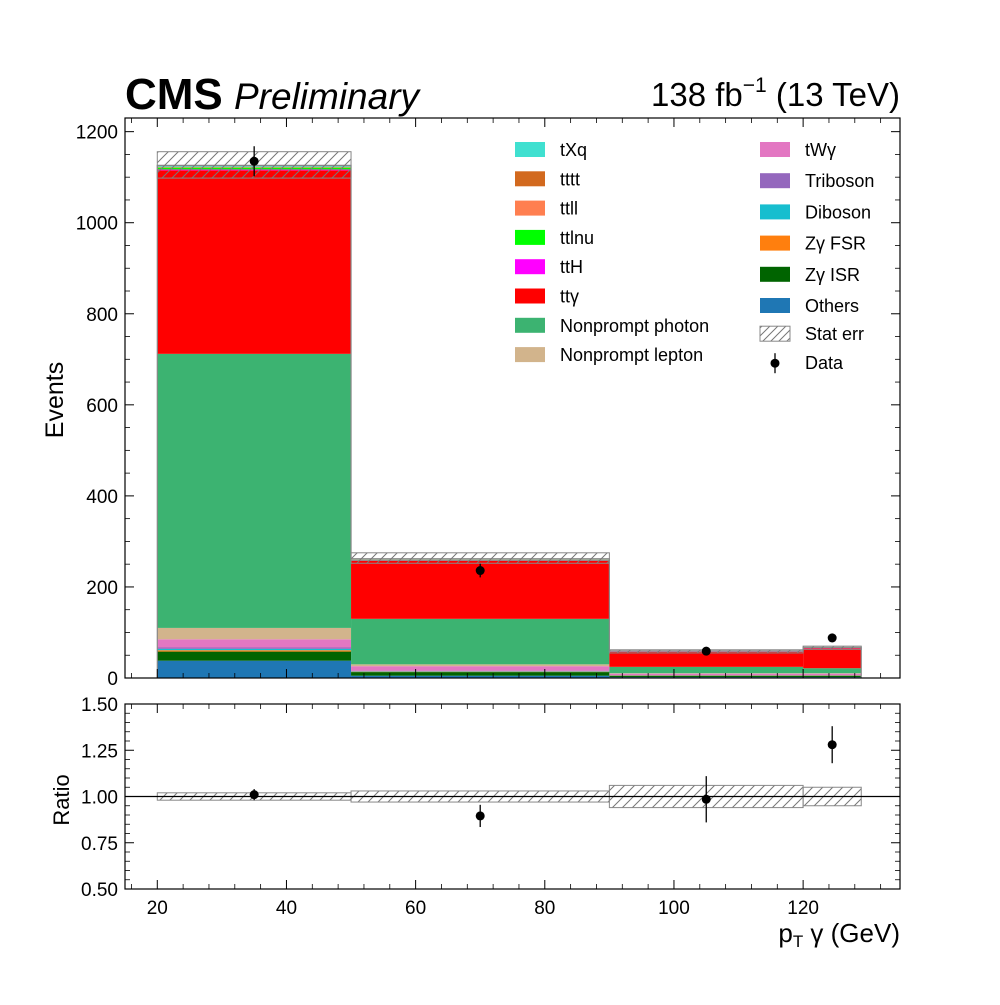 This screenshot has height=1005, width=1000. What do you see at coordinates (97, 133) in the screenshot?
I see `main-y-tick-label-6: 1200` at bounding box center [97, 133].